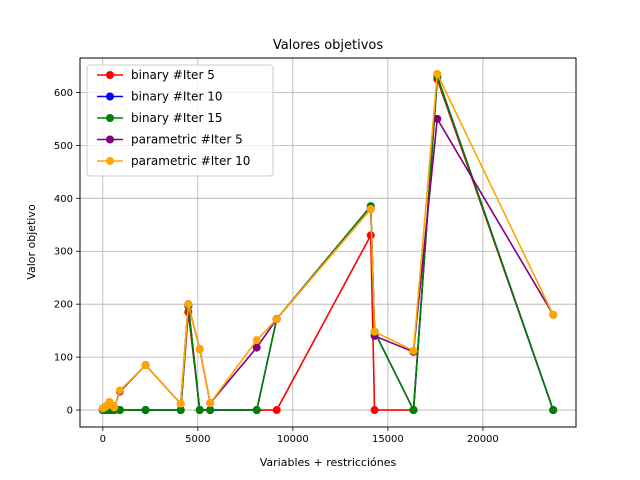 The width and height of the screenshot is (640, 480). What do you see at coordinates (63, 146) in the screenshot?
I see `y-tick-label: 500` at bounding box center [63, 146].